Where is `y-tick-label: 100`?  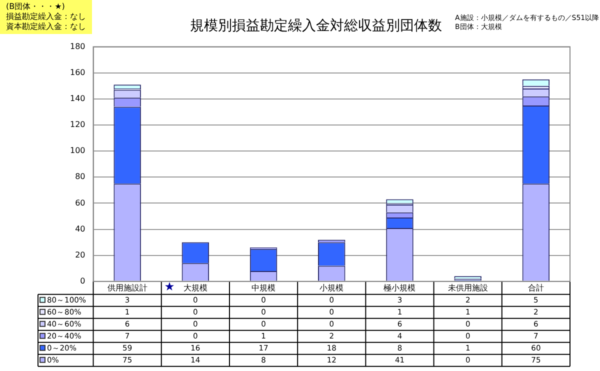
y-tick-label: 100 is located at coordinates (78, 151).